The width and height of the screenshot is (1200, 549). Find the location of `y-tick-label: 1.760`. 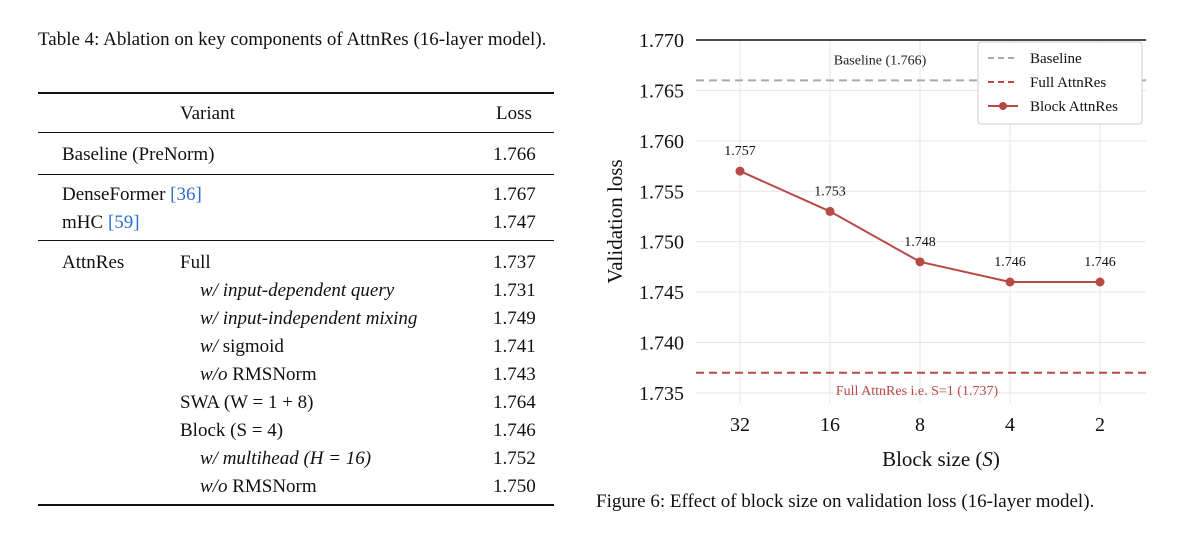

y-tick-label: 1.760 is located at coordinates (661, 142).